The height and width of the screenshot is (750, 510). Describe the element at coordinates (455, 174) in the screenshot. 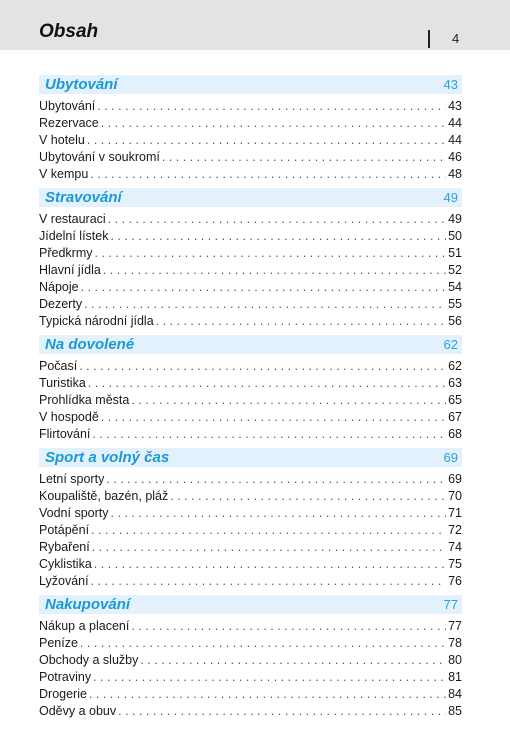

I see `entry-page-number: 48` at that location.